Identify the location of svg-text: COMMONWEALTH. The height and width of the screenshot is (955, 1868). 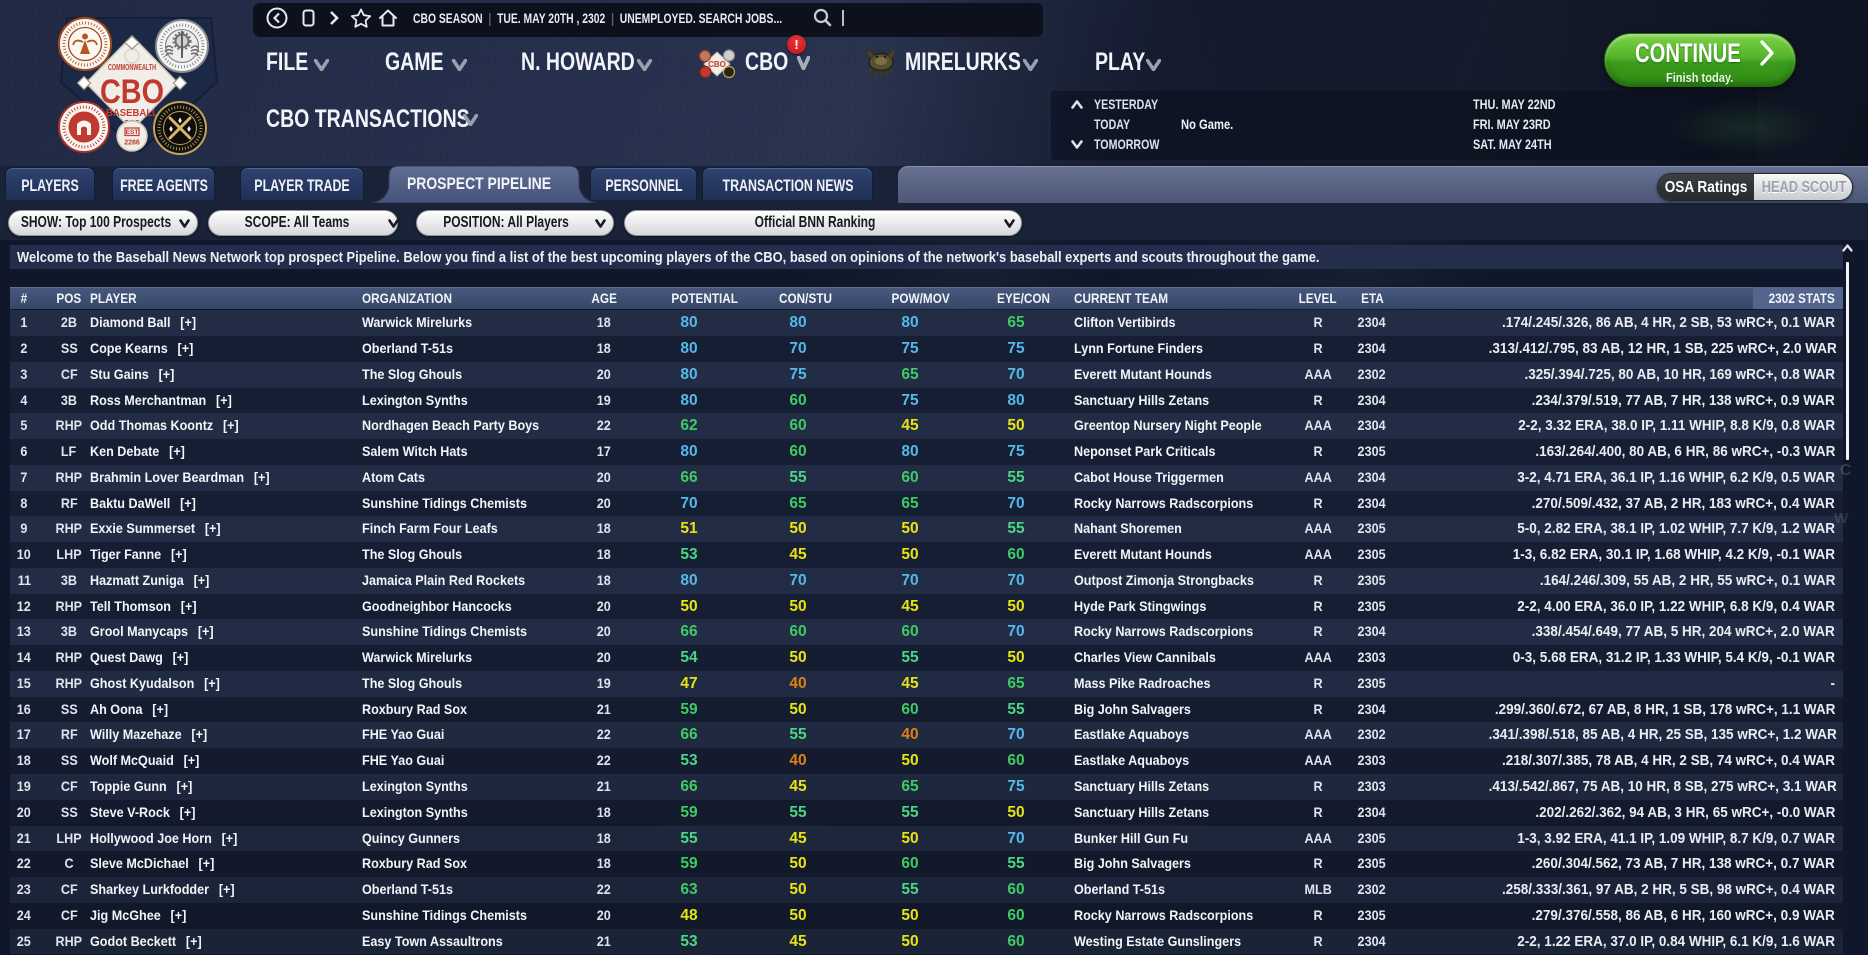
(132, 67).